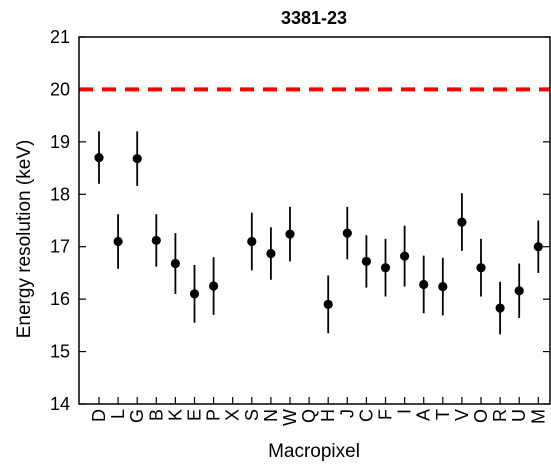  Describe the element at coordinates (175, 415) in the screenshot. I see `x-tick-label: K` at that location.